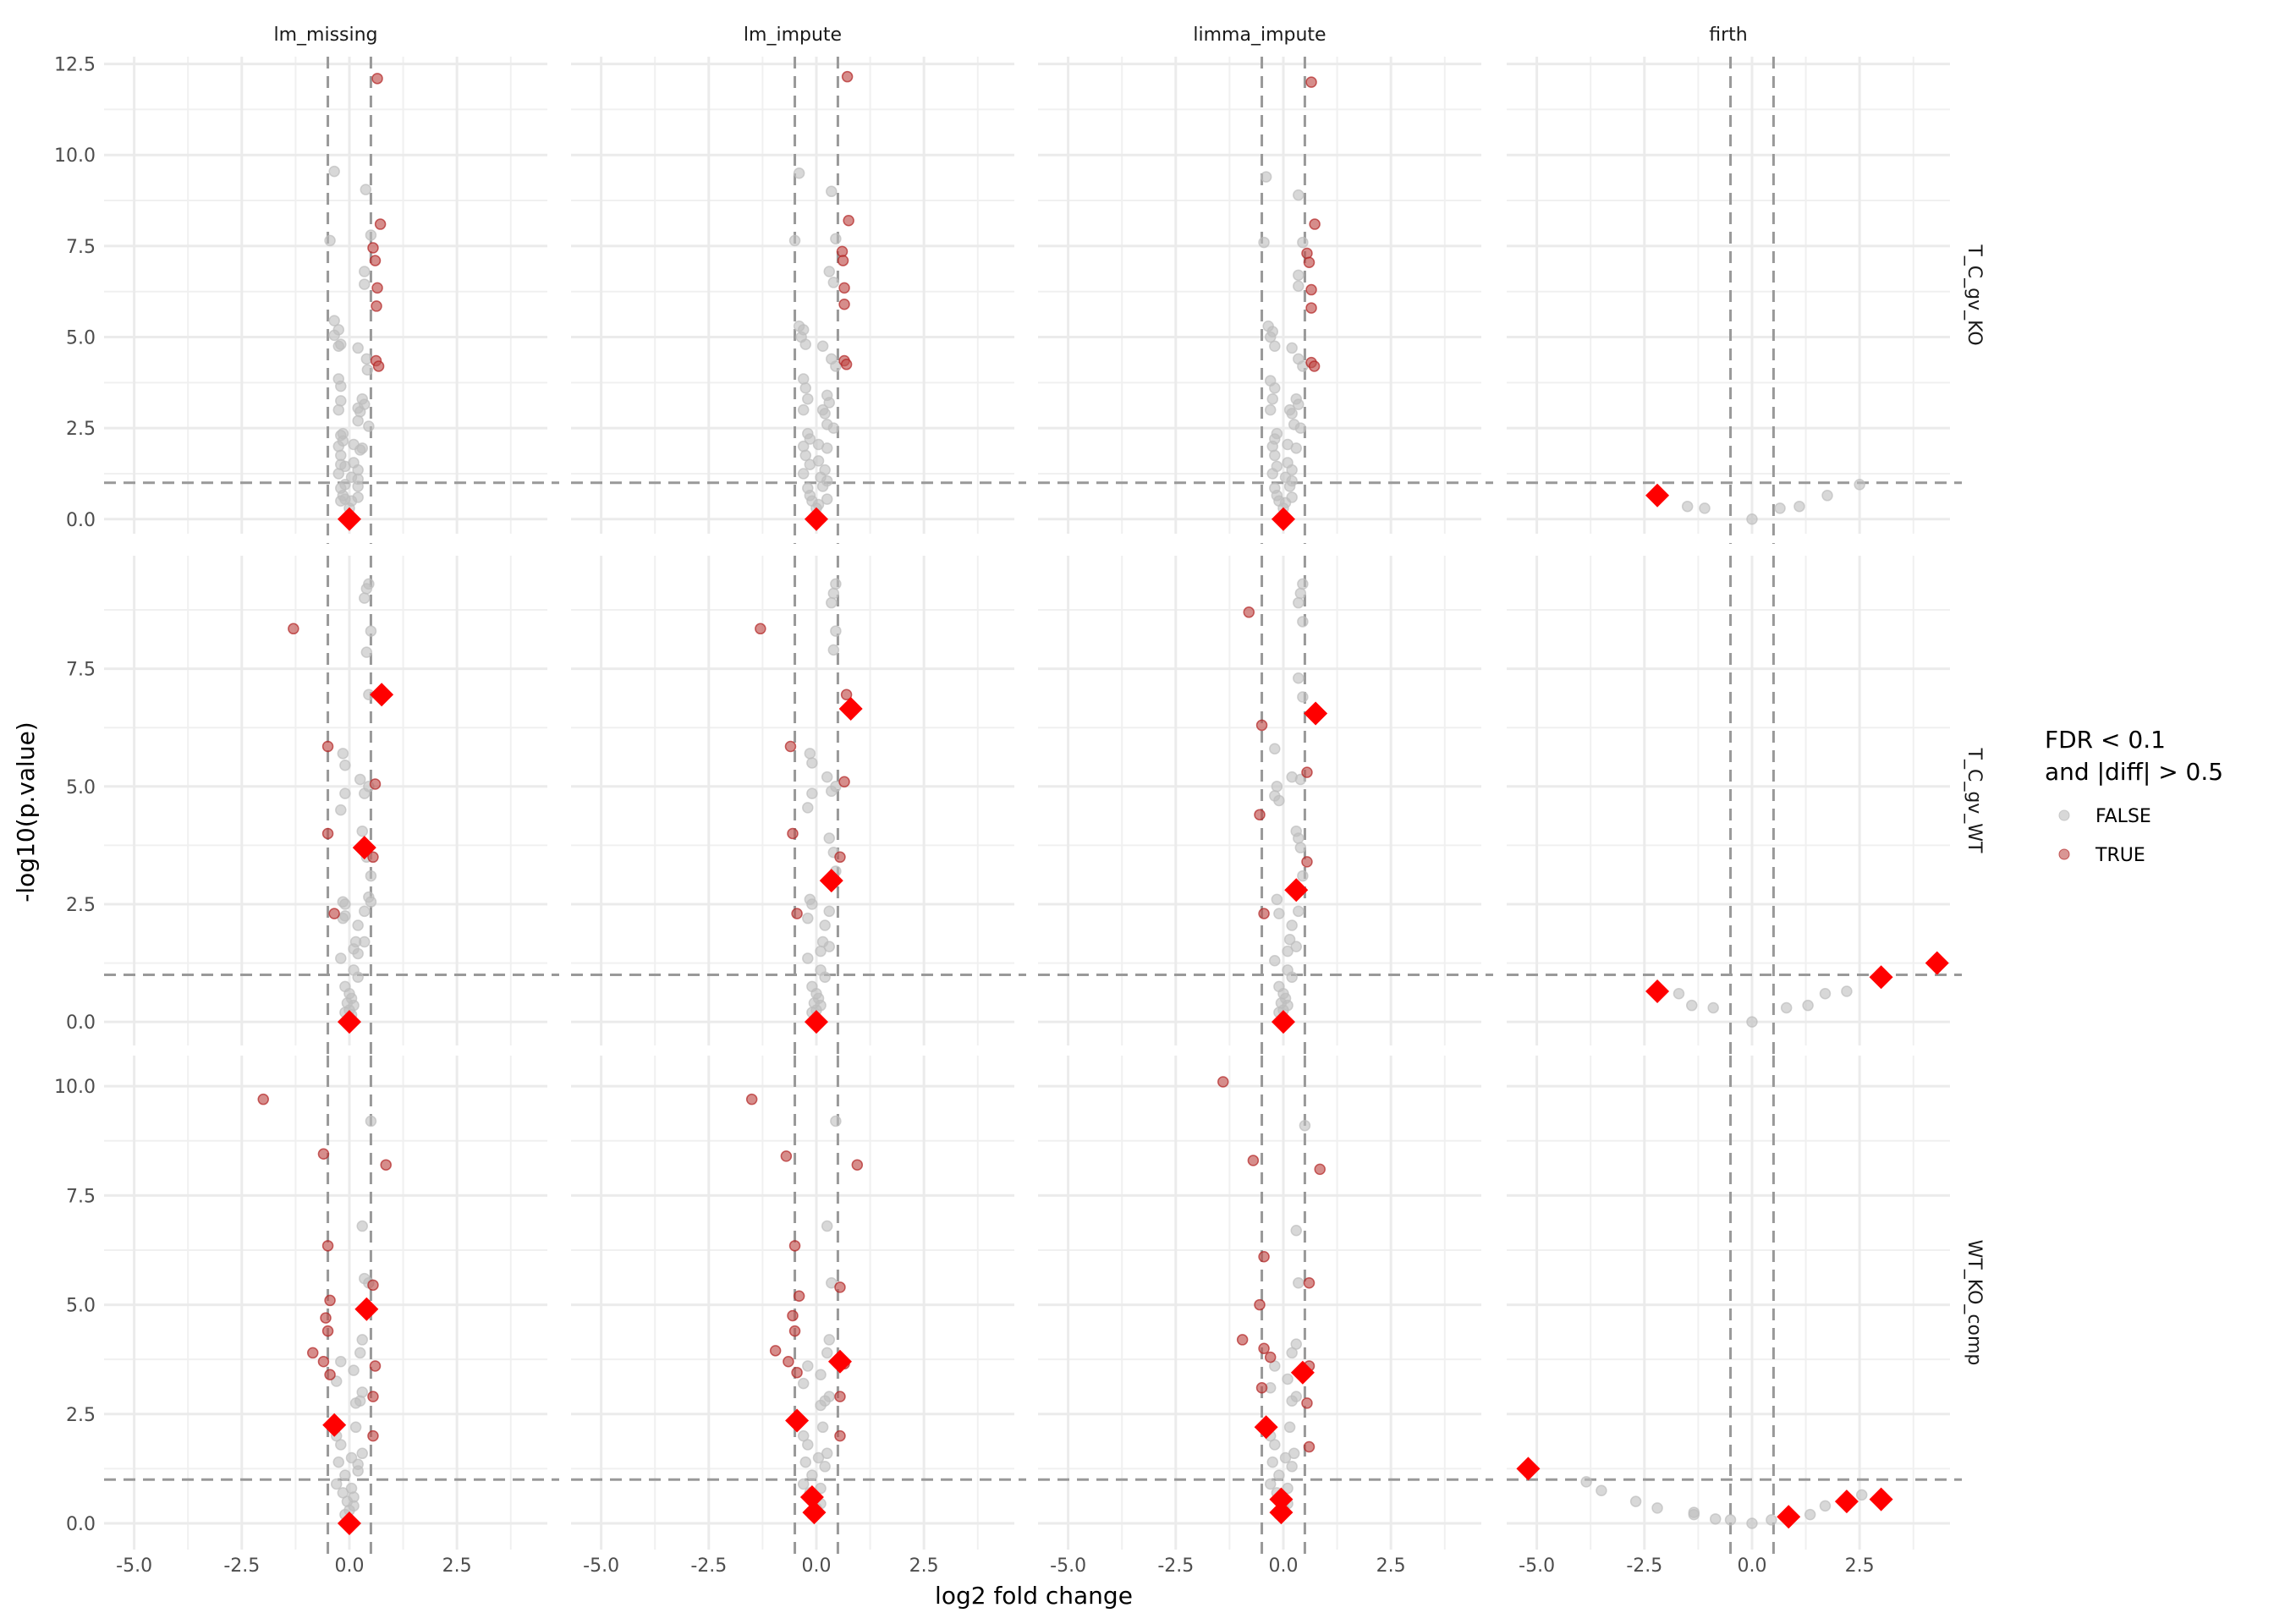  I want to click on column-strip-label: lm_impute, so click(793, 36).